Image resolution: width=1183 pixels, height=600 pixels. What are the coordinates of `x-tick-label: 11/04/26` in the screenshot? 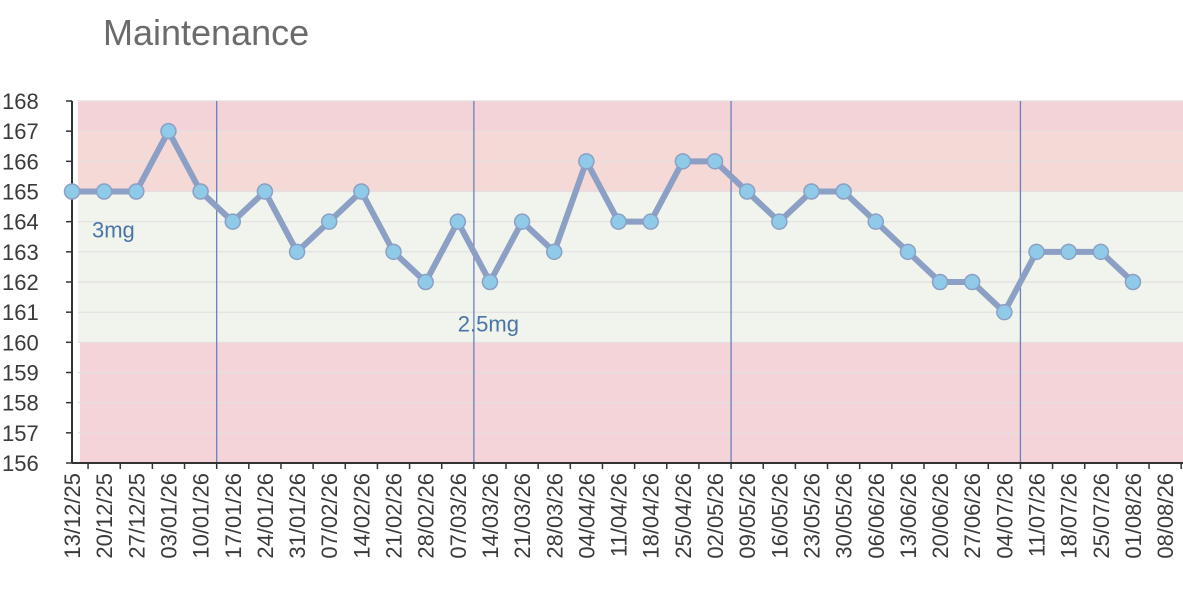 It's located at (619, 515).